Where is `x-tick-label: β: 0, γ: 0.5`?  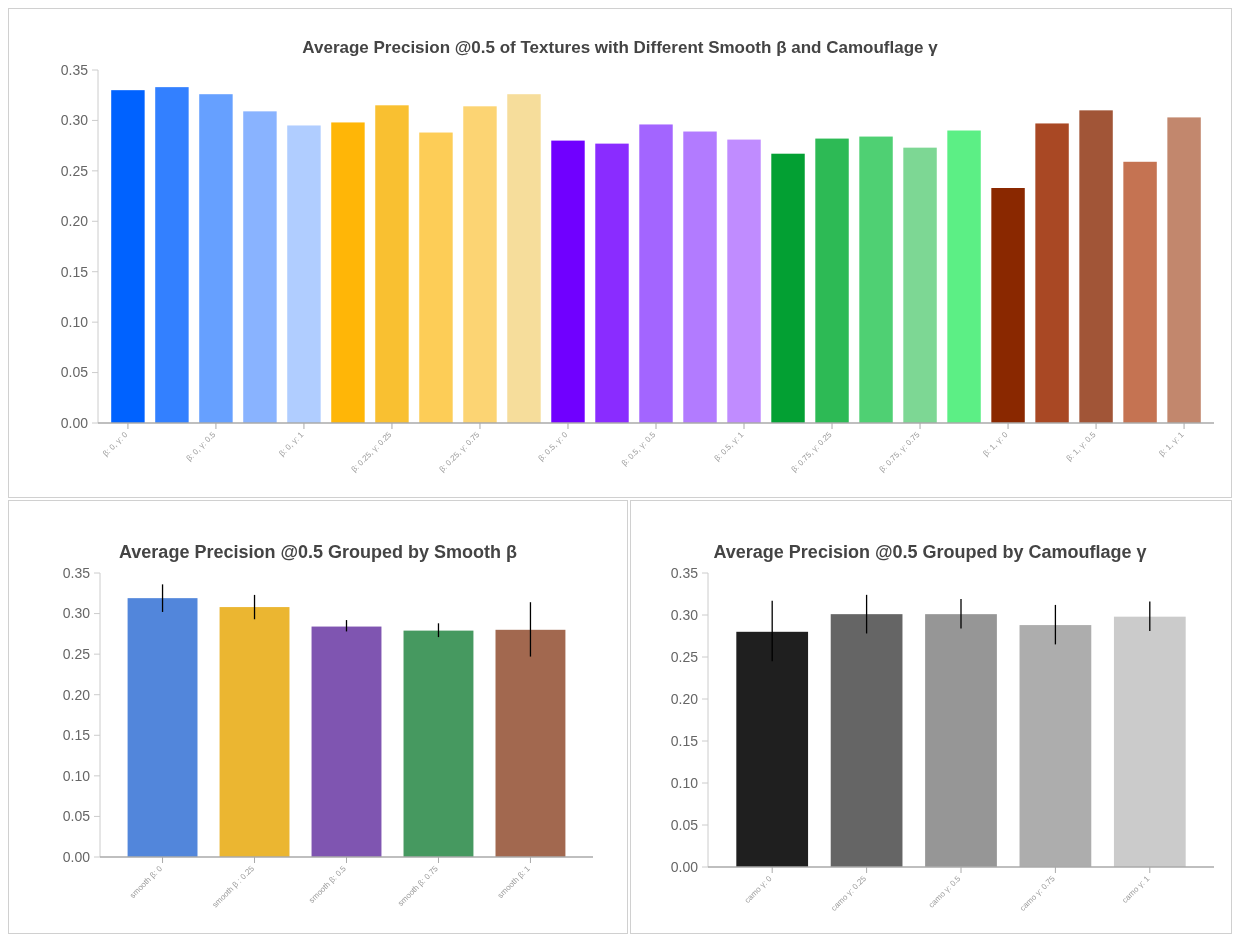
x-tick-label: β: 0, γ: 0.5 is located at coordinates (201, 446).